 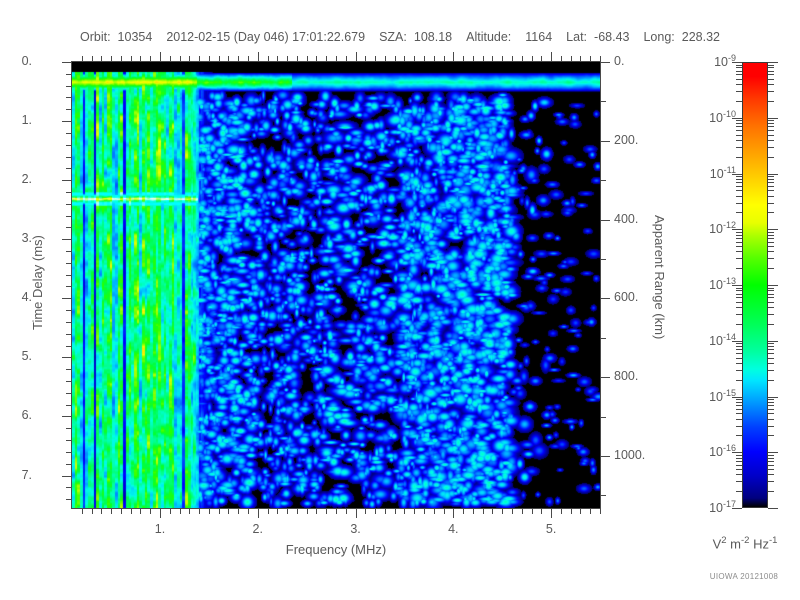 What do you see at coordinates (744, 576) in the screenshot?
I see `credit-text: UIOWA 20121008` at bounding box center [744, 576].